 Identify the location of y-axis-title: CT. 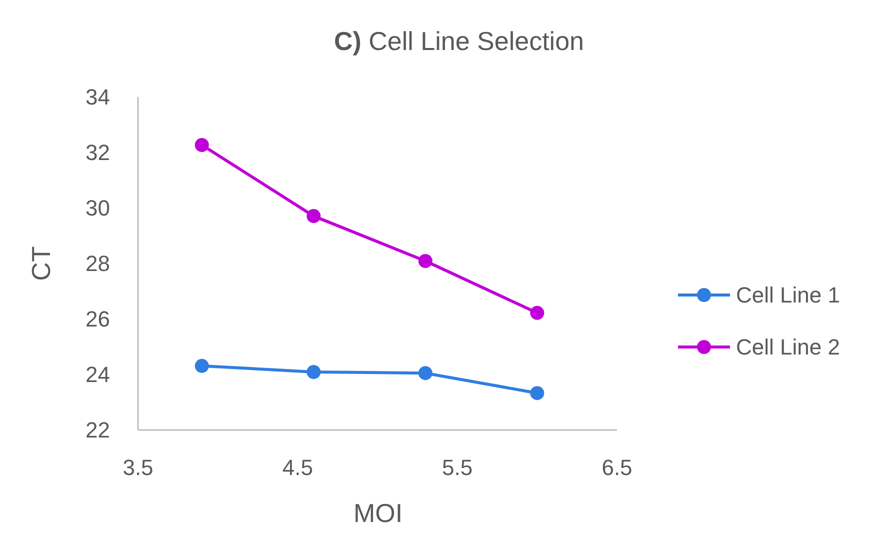
(41, 263).